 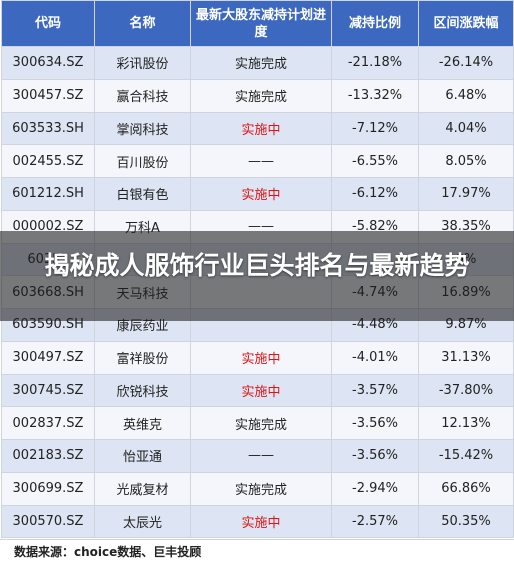 What do you see at coordinates (375, 23) in the screenshot?
I see `header-reduction-ratio: 减持比例` at bounding box center [375, 23].